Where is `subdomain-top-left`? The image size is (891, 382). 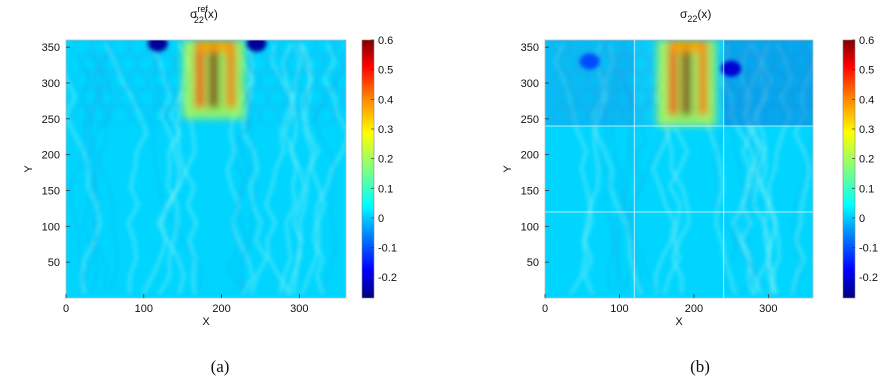 subdomain-top-left is located at coordinates (590, 83).